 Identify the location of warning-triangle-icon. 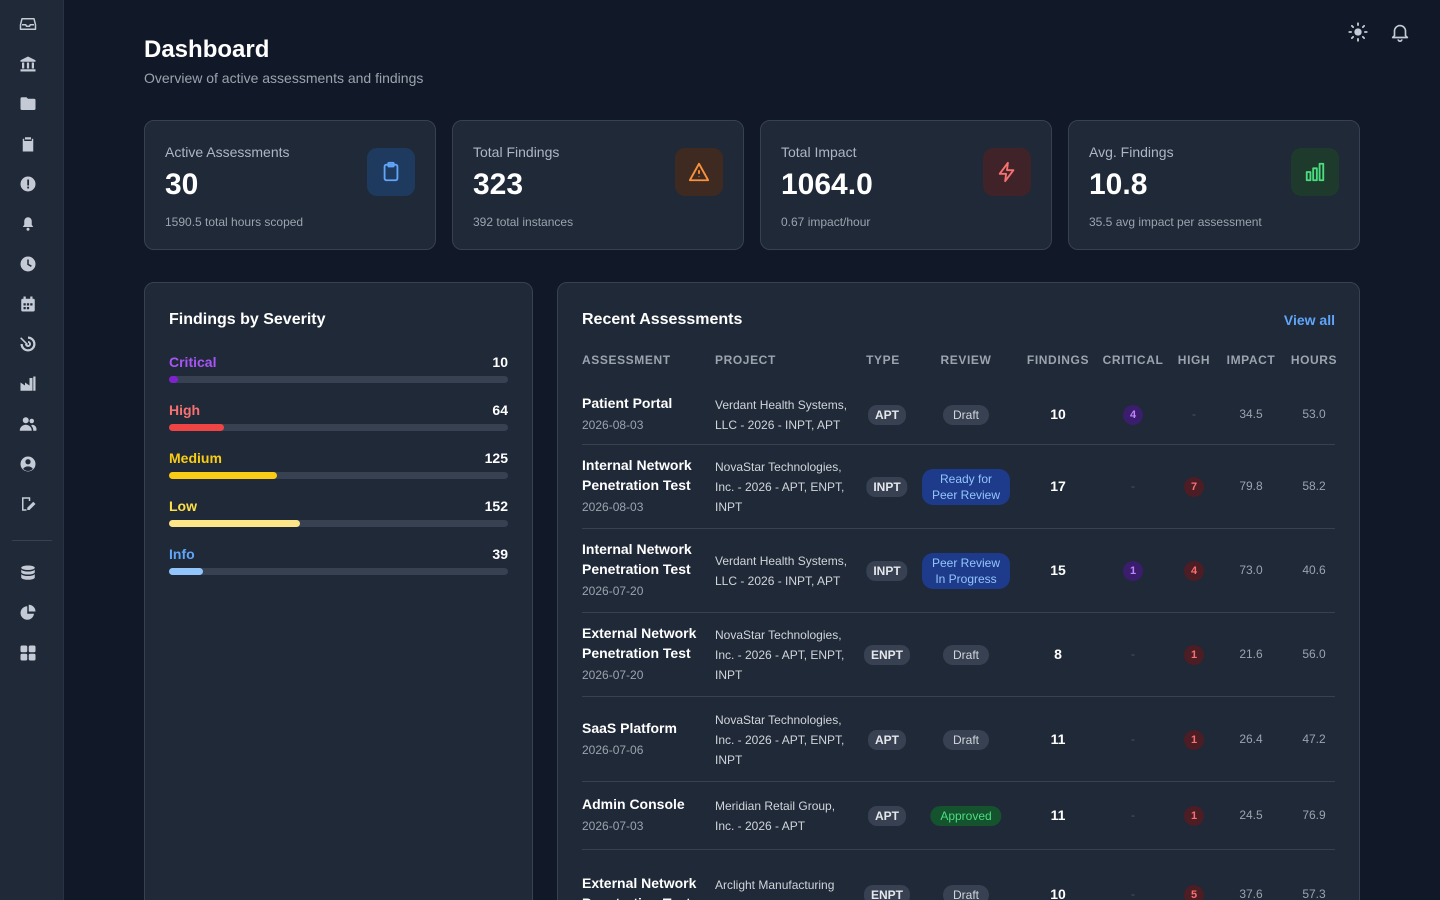
(699, 172).